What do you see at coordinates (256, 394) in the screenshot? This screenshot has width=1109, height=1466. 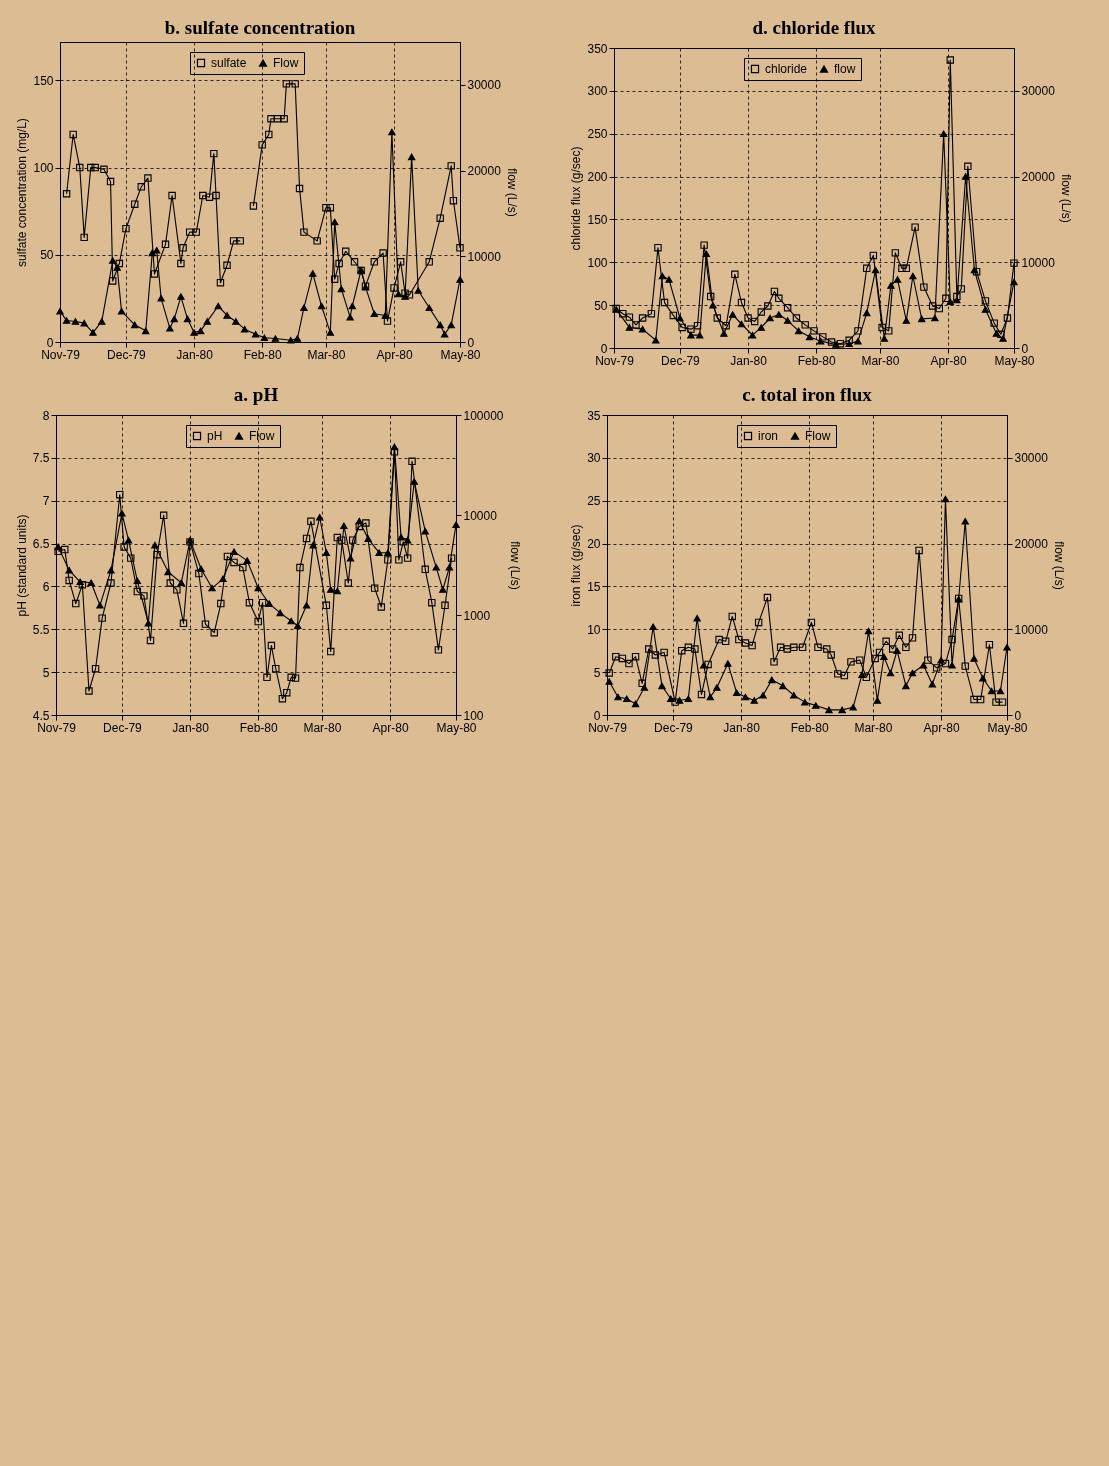 I see `chart-title: a. pH` at bounding box center [256, 394].